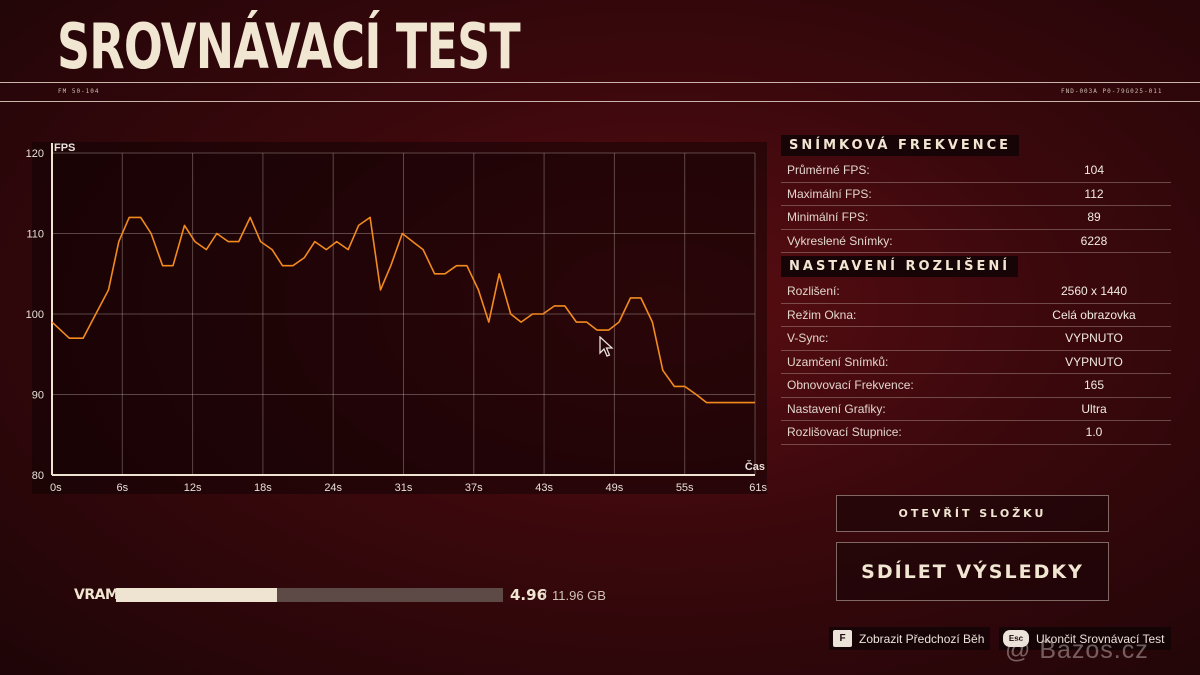 The height and width of the screenshot is (675, 1200). What do you see at coordinates (309, 595) in the screenshot?
I see `vram-bar` at bounding box center [309, 595].